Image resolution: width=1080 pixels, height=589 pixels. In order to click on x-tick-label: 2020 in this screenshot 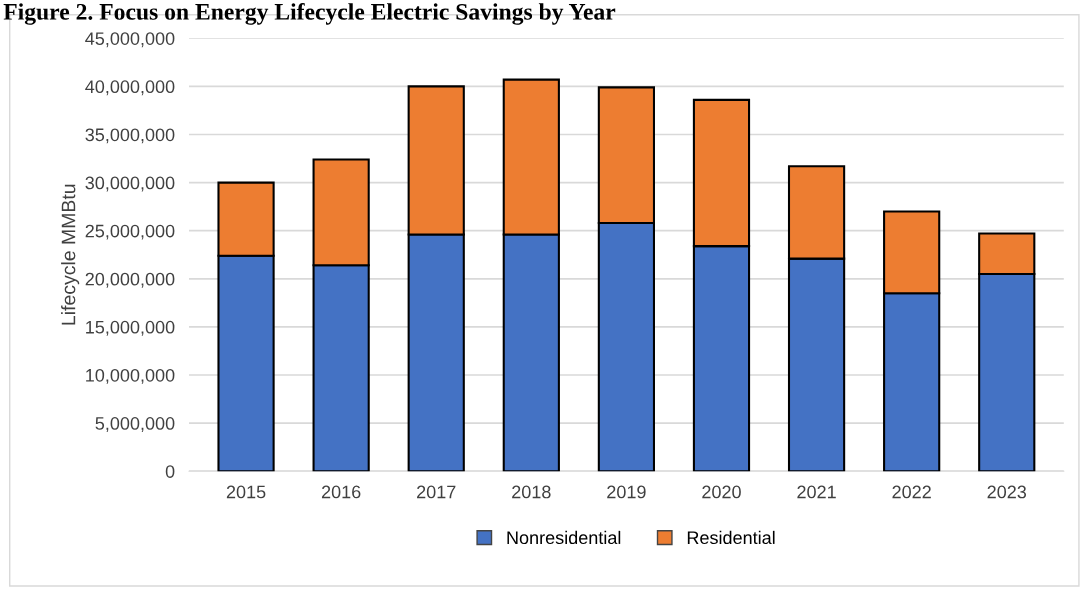, I will do `click(721, 492)`.